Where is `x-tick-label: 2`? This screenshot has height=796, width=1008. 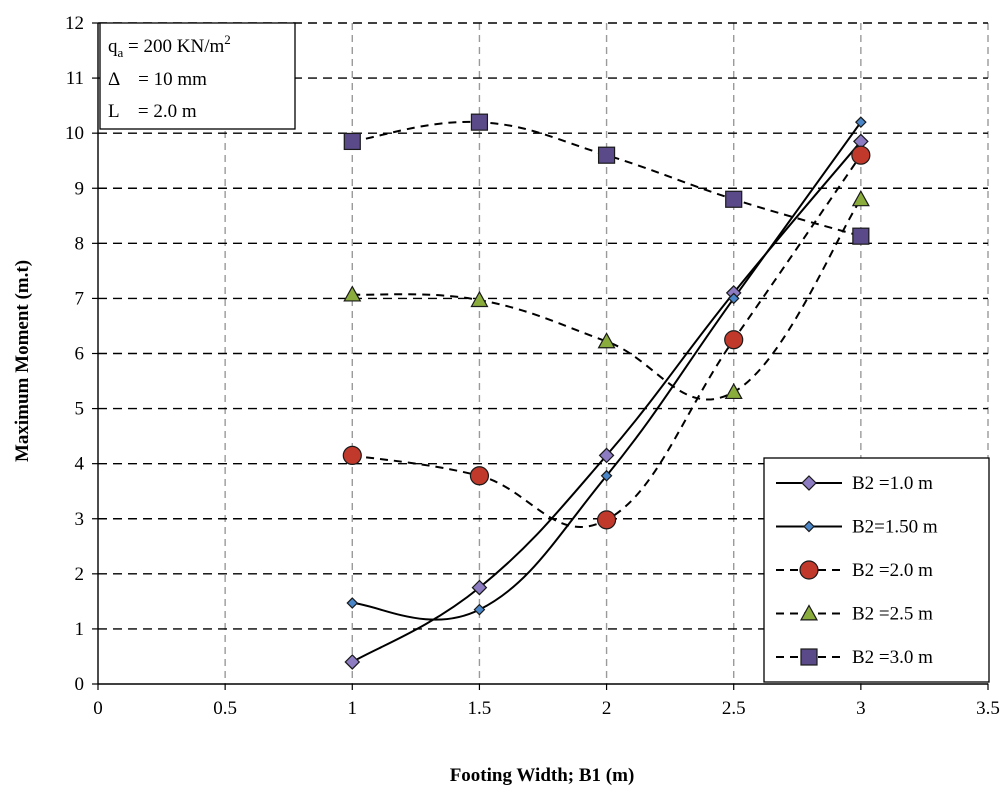 x-tick-label: 2 is located at coordinates (607, 708).